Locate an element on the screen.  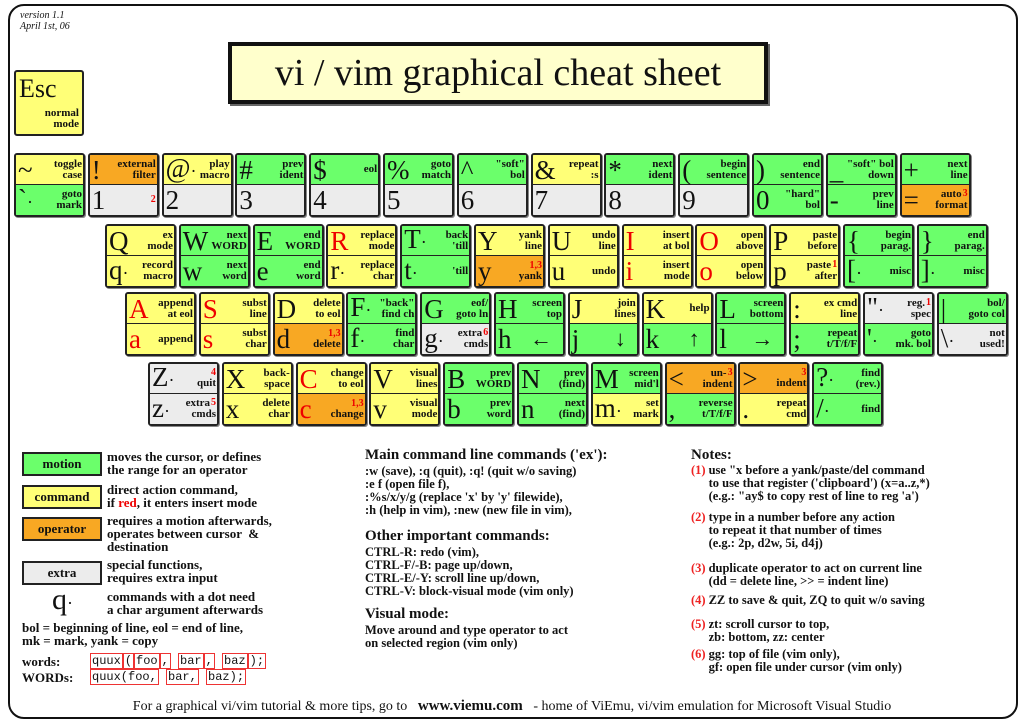
key-&: & repeat:s 7 is located at coordinates (566, 185).